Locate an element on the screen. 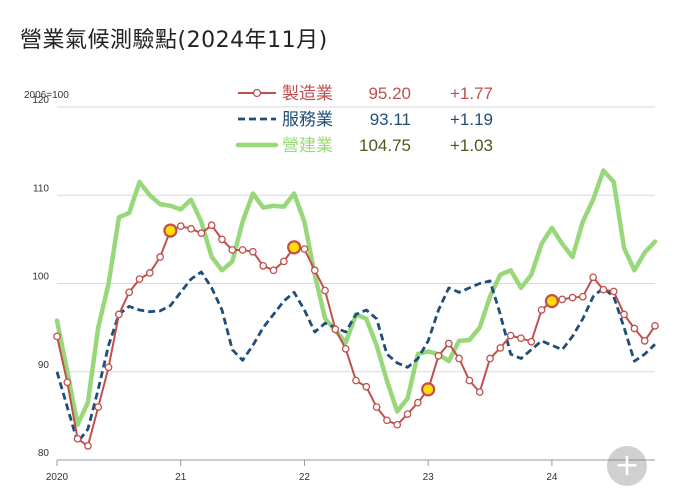 The width and height of the screenshot is (674, 503). zoom-in-button: + is located at coordinates (627, 466).